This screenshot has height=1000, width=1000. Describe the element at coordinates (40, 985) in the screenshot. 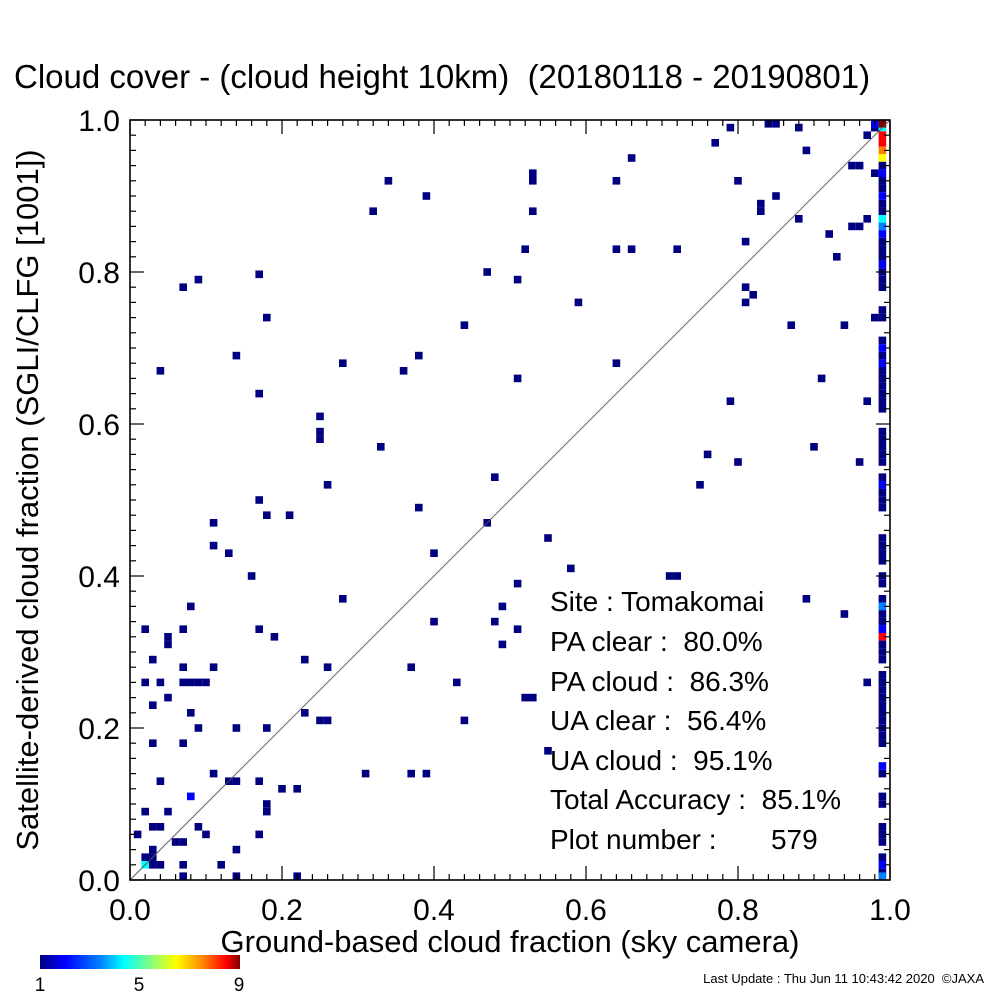

I see `colorbar-tick-label: 1` at that location.